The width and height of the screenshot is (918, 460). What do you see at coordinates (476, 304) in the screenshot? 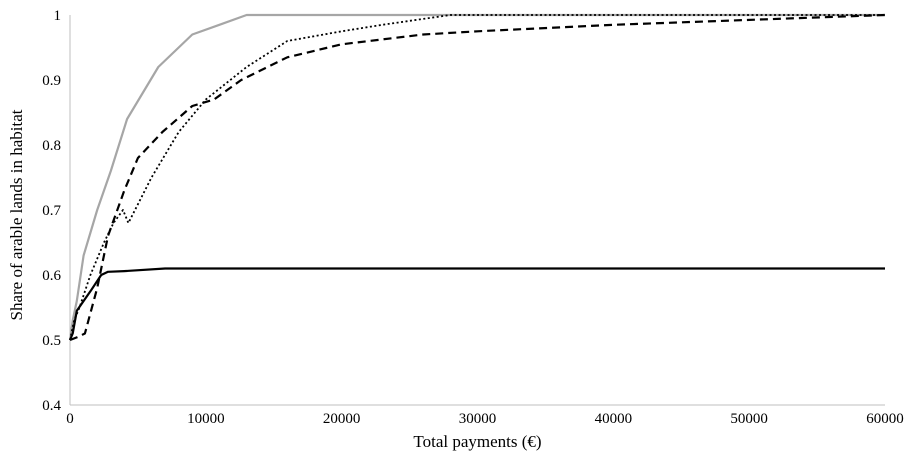
I see `series-line-solid-black` at bounding box center [476, 304].